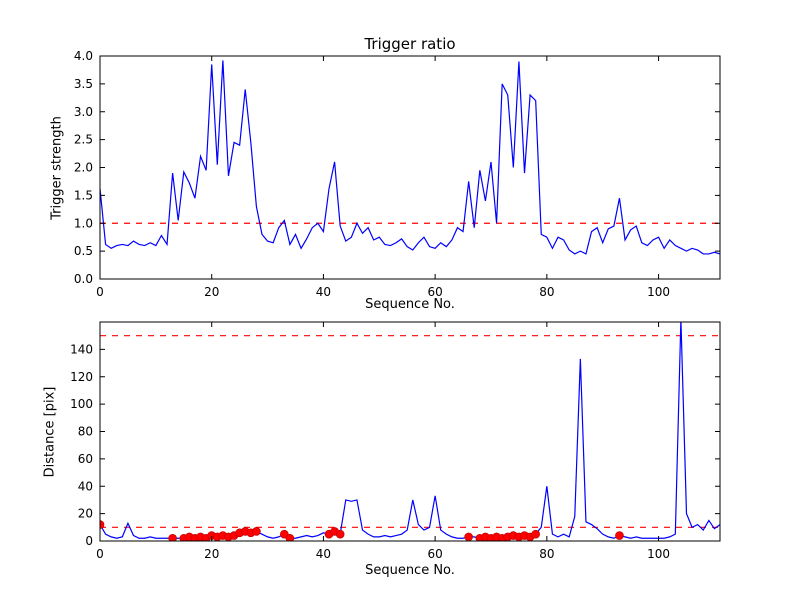  I want to click on y-tick-label: 140, so click(81, 349).